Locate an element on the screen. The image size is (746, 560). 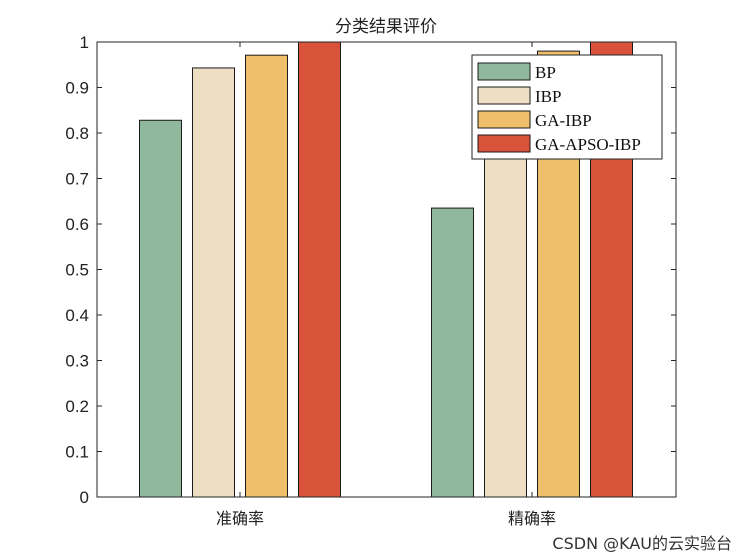
legend-swatch-ga-ibp is located at coordinates (504, 119).